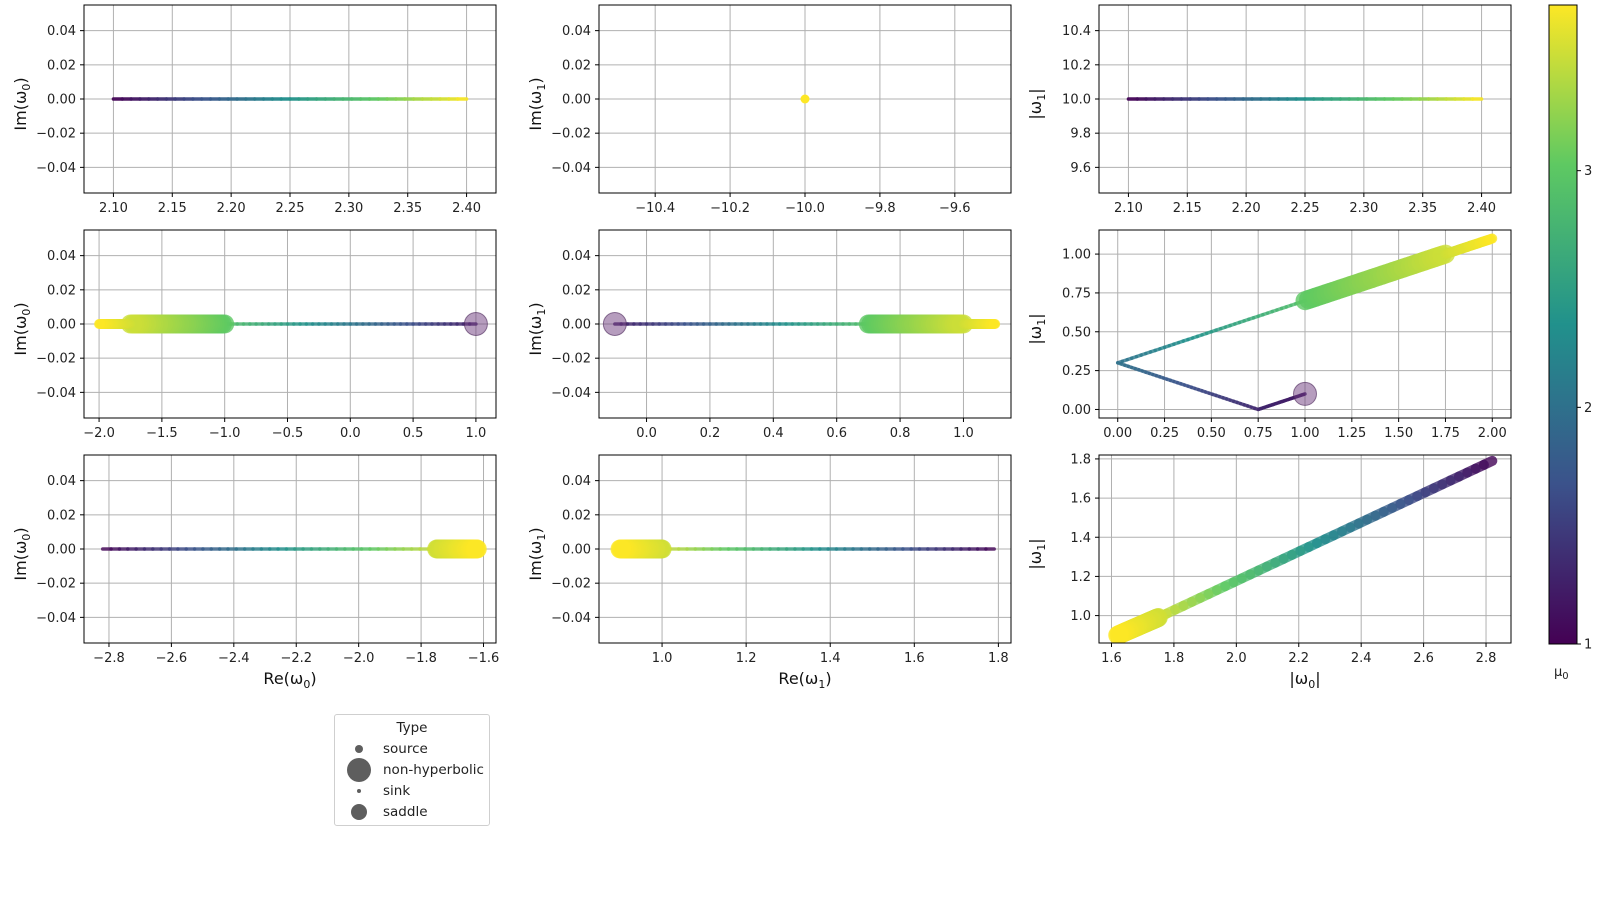 Image resolution: width=1600 pixels, height=900 pixels. Describe the element at coordinates (359, 790) in the screenshot. I see `sink-marker-icon` at that location.